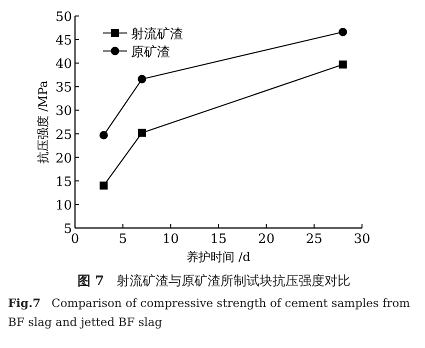 This screenshot has width=425, height=348. What do you see at coordinates (218, 257) in the screenshot?
I see `x-axis-title: 养护时间 /d` at bounding box center [218, 257].